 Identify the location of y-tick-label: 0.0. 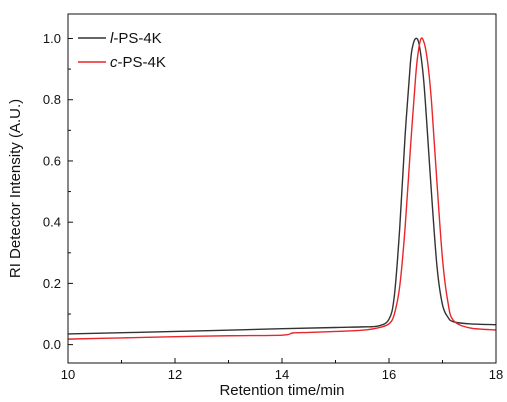
(52, 344).